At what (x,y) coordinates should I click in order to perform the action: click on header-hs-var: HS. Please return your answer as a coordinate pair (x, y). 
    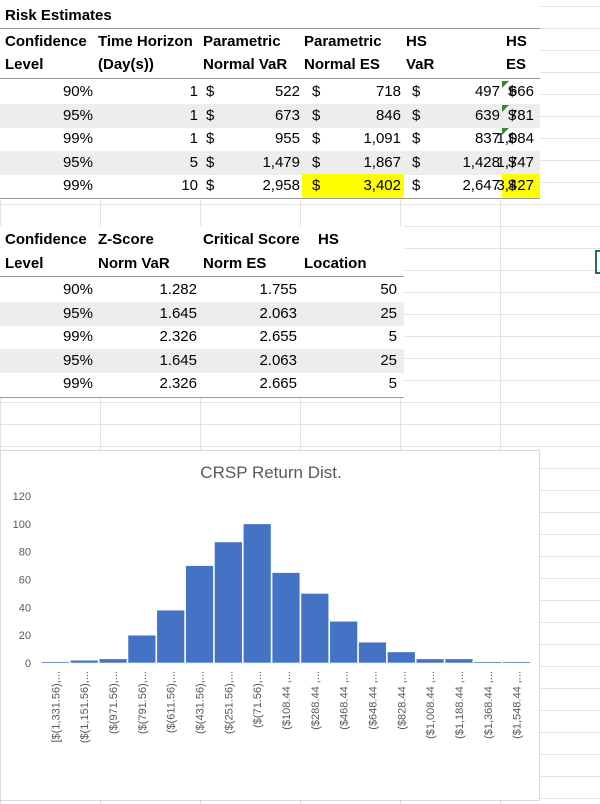
    Looking at the image, I should click on (416, 41).